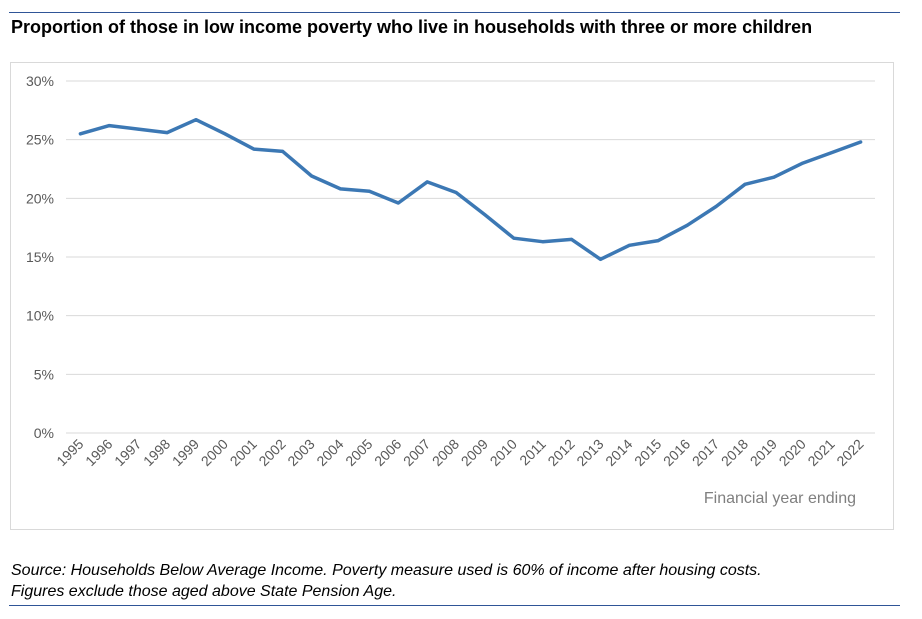  Describe the element at coordinates (445, 452) in the screenshot. I see `x-tick-label: 2008` at that location.